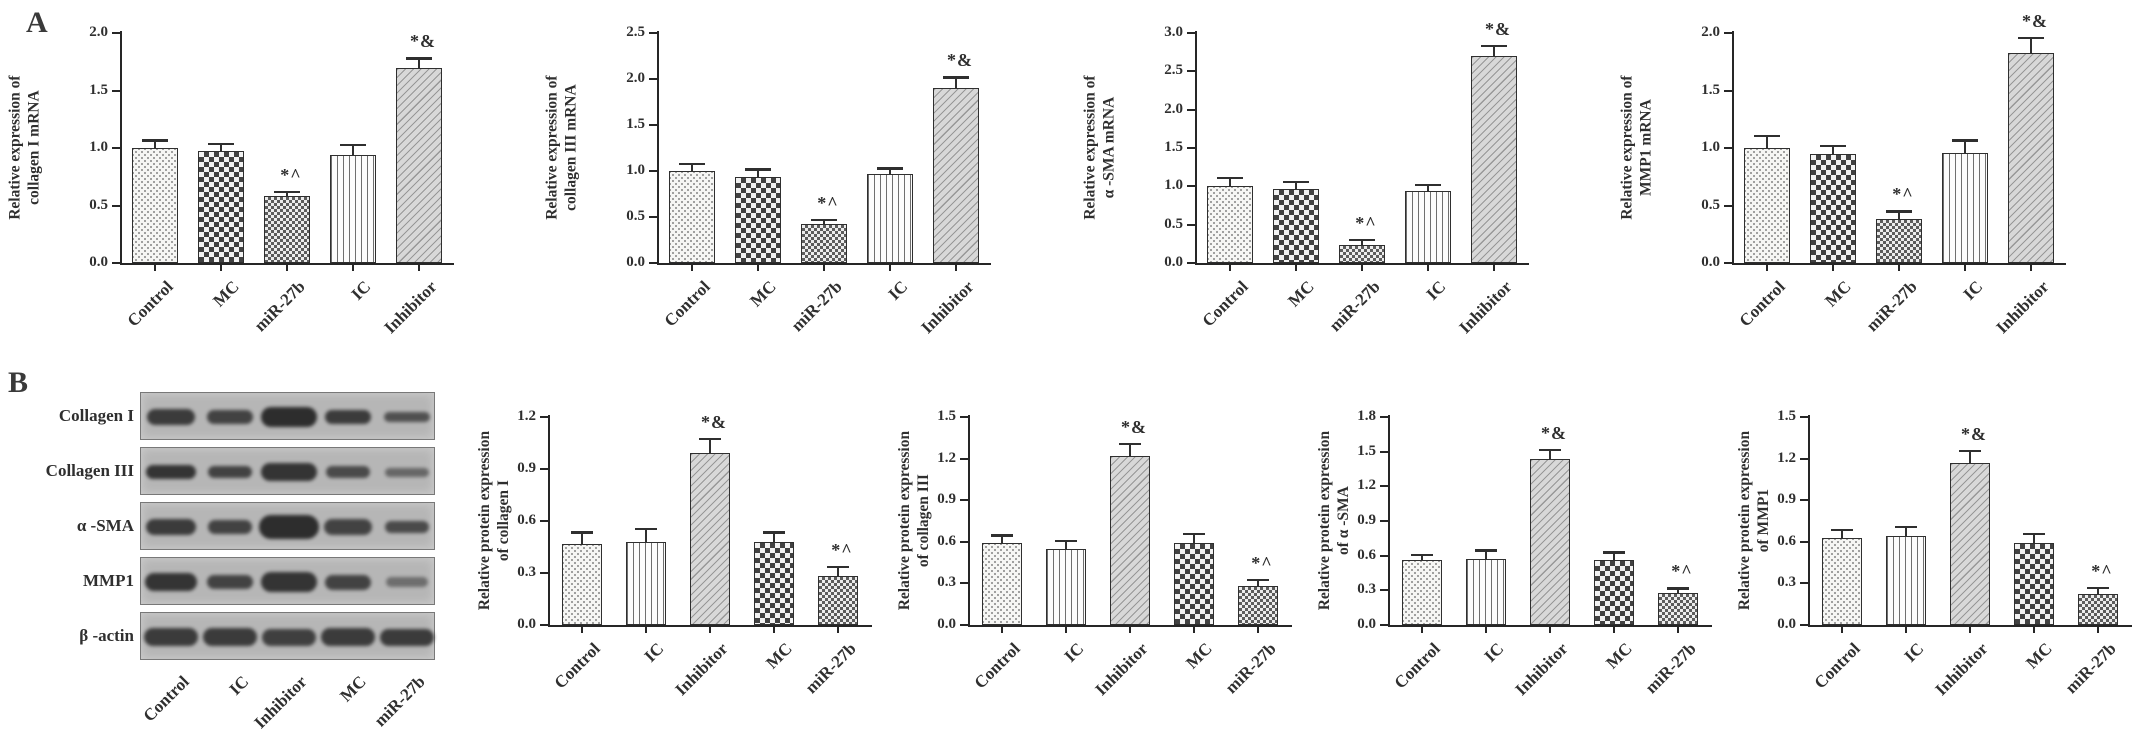  What do you see at coordinates (1710, 204) in the screenshot?
I see `y-tick-label: 0.5` at bounding box center [1710, 204].